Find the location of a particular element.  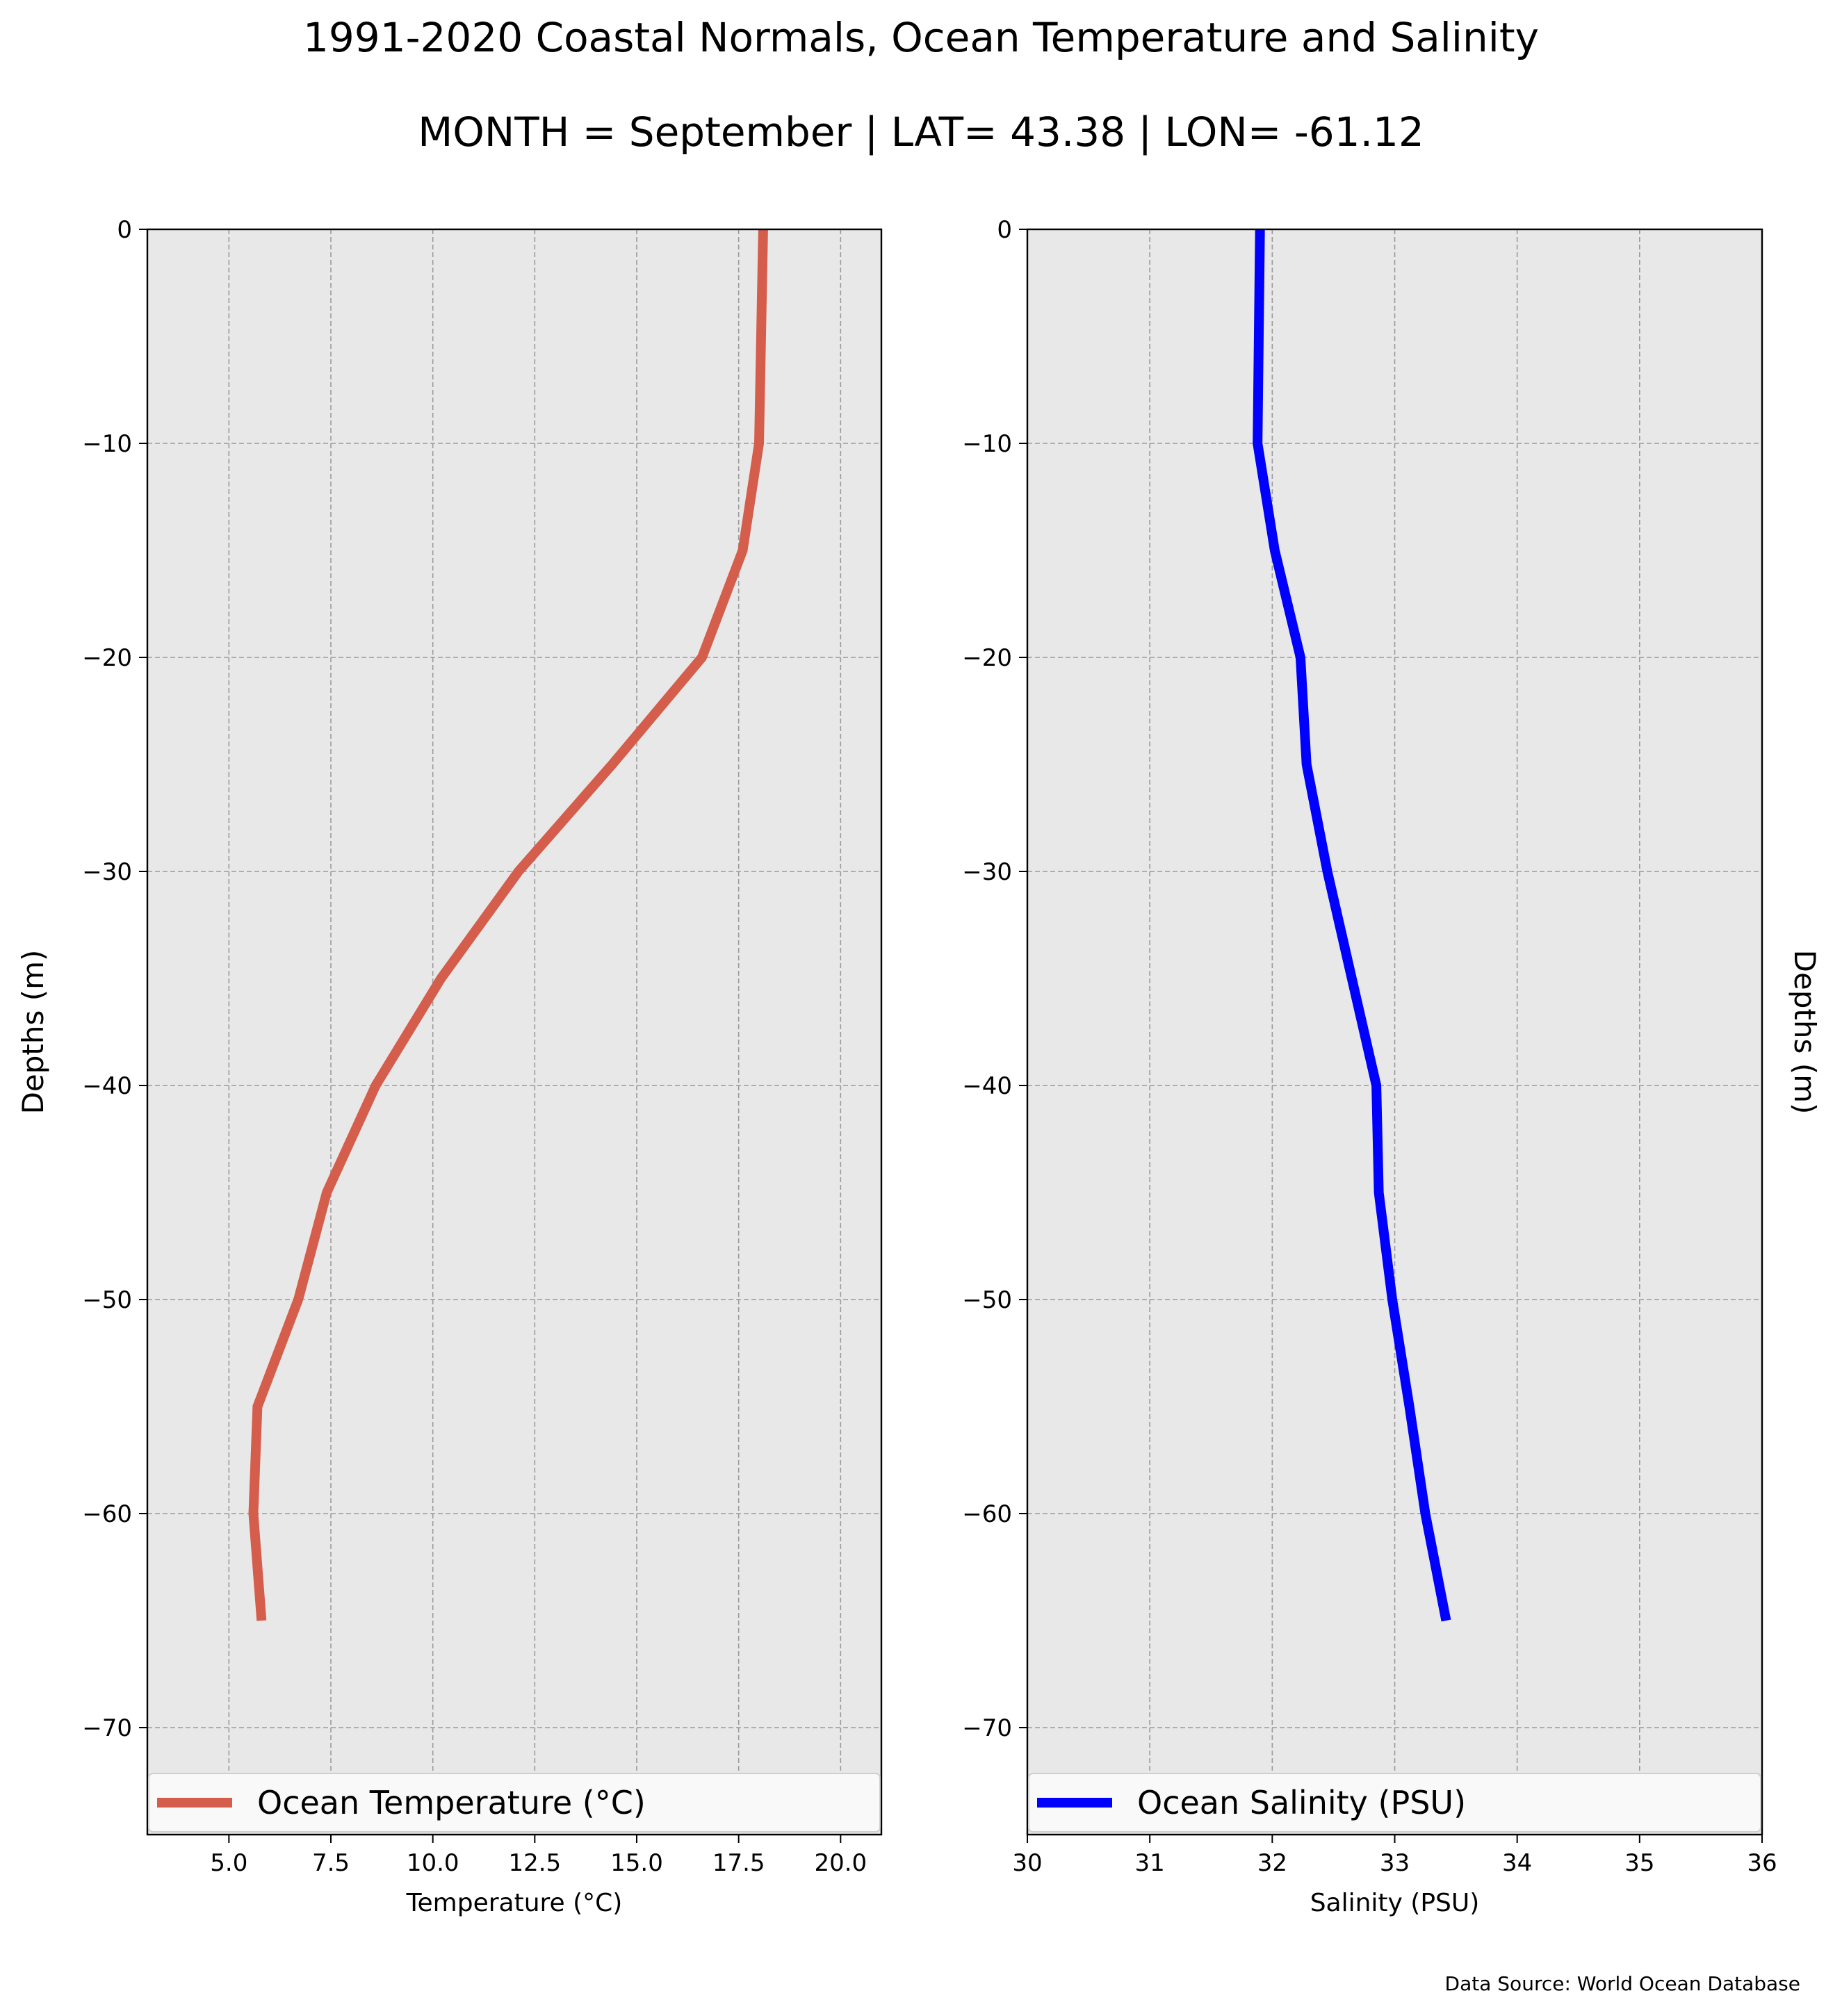

temp-x-axis-label: Temperature (°C) is located at coordinates (514, 1903).